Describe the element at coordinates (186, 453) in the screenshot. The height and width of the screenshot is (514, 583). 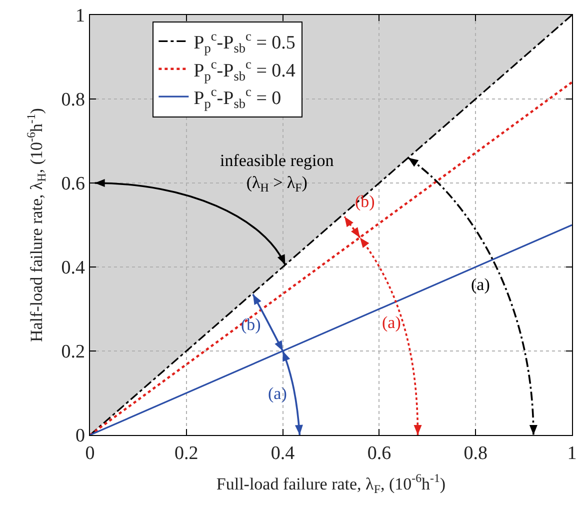
I see `x-tick-label: 0.2` at that location.